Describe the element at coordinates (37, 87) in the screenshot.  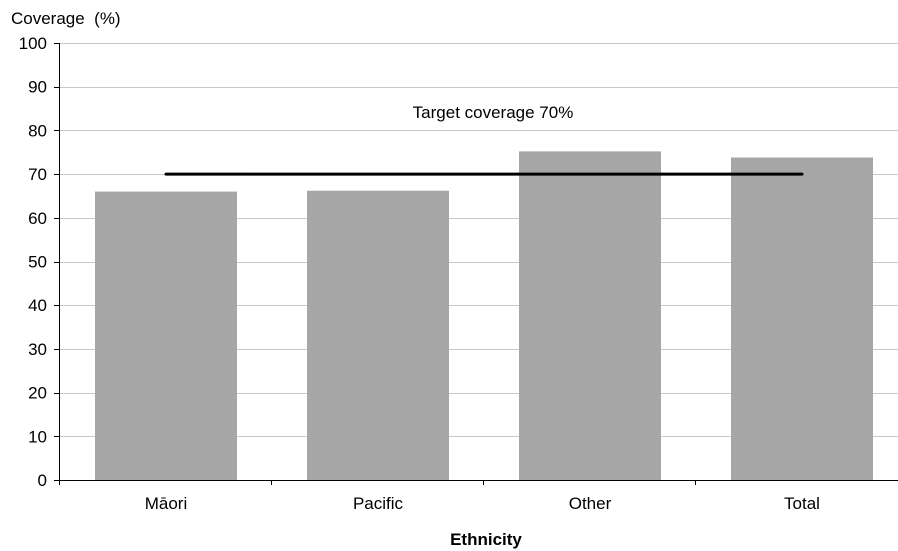
I see `y-tick-label-90: 90` at that location.